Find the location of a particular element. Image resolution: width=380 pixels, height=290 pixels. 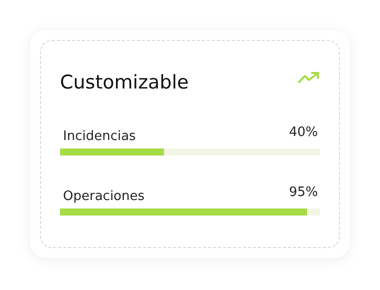

y-tick-label: Operaciones is located at coordinates (104, 196).